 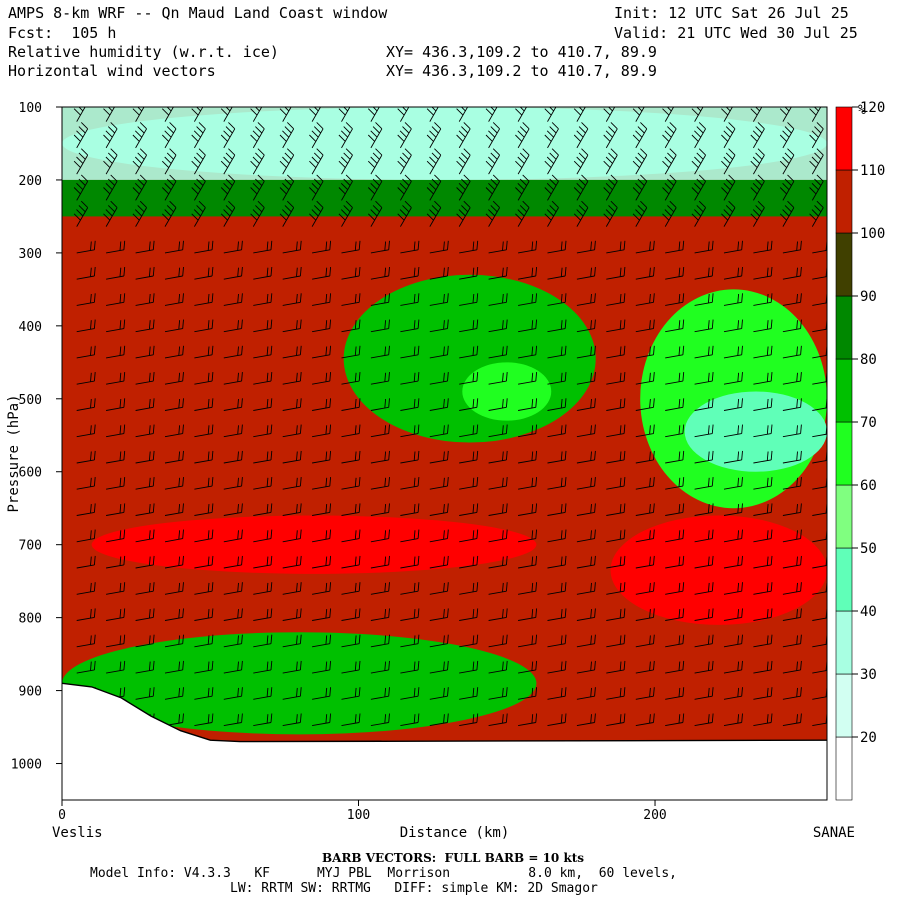 What do you see at coordinates (872, 171) in the screenshot?
I see `colorbar-label: 110` at bounding box center [872, 171].